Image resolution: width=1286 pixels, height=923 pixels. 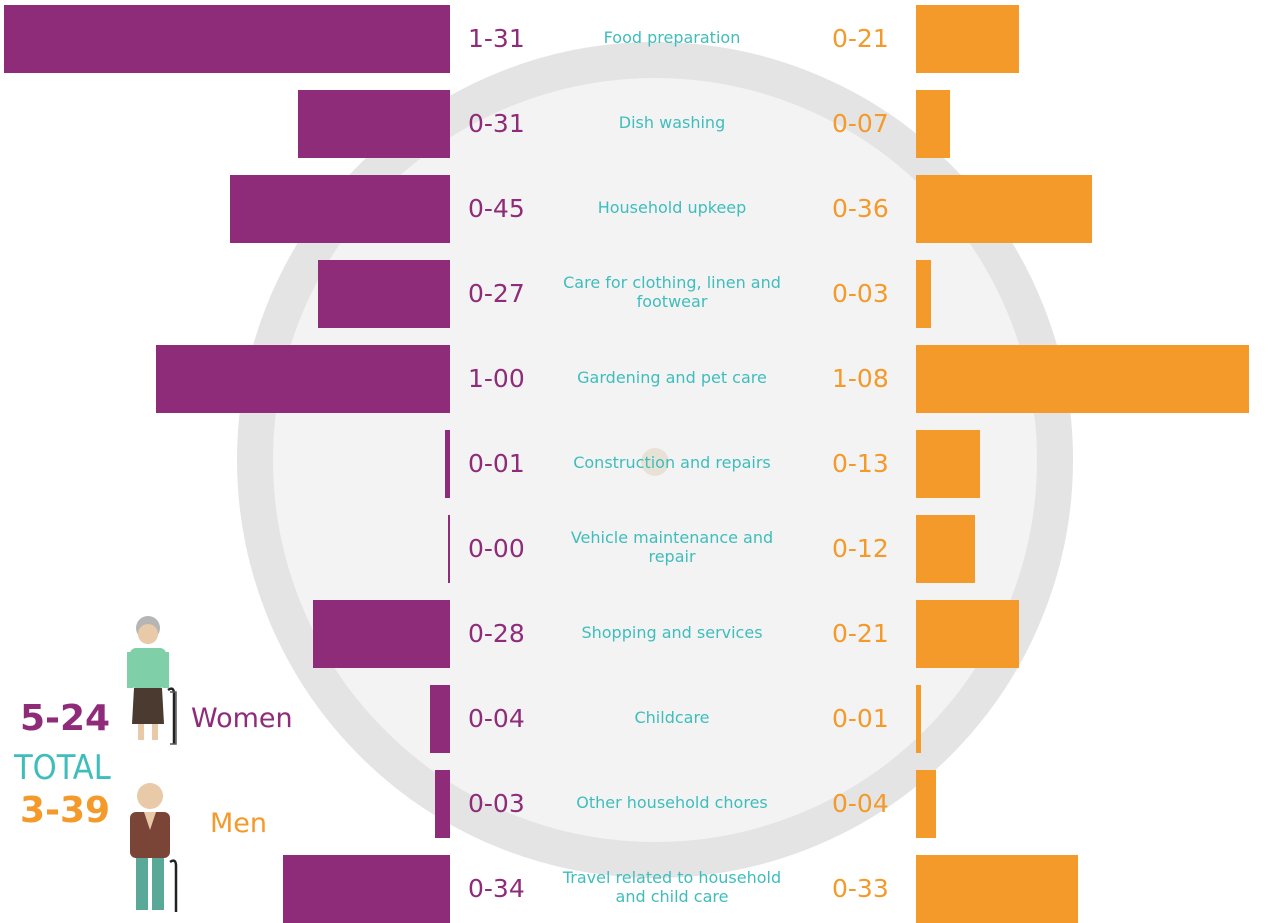 What do you see at coordinates (672, 462) in the screenshot?
I see `category-label: Construction and repairs` at bounding box center [672, 462].